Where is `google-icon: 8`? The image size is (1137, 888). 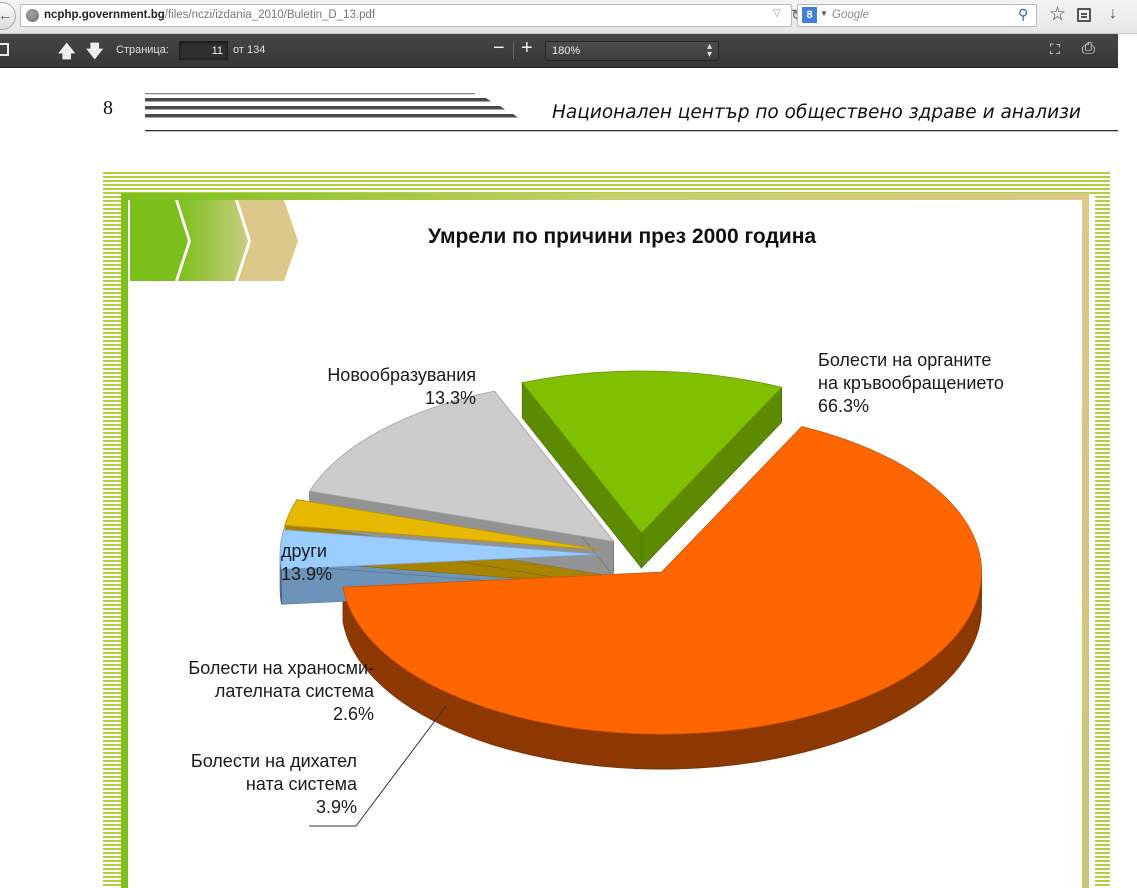
google-icon: 8 is located at coordinates (809, 15).